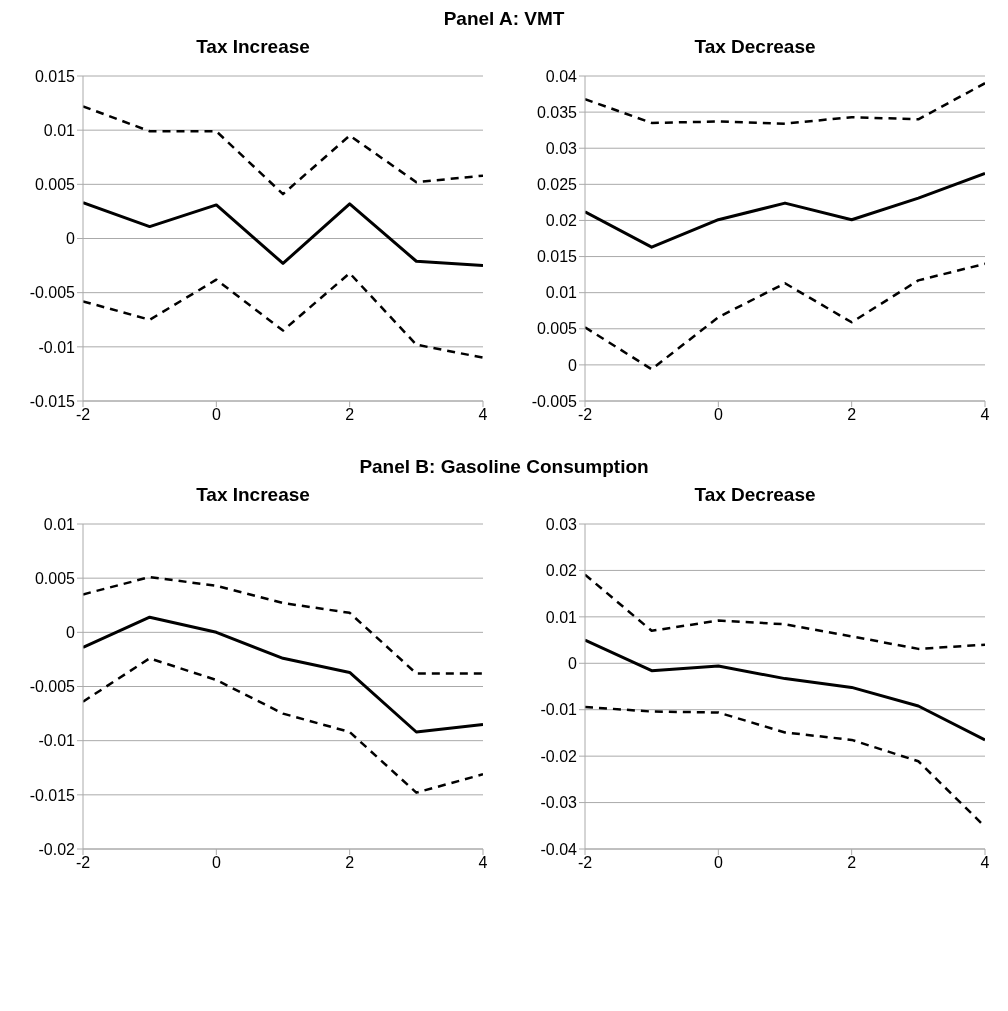 The width and height of the screenshot is (1008, 1011). Describe the element at coordinates (559, 803) in the screenshot. I see `y-tick-label: -0.03` at that location.